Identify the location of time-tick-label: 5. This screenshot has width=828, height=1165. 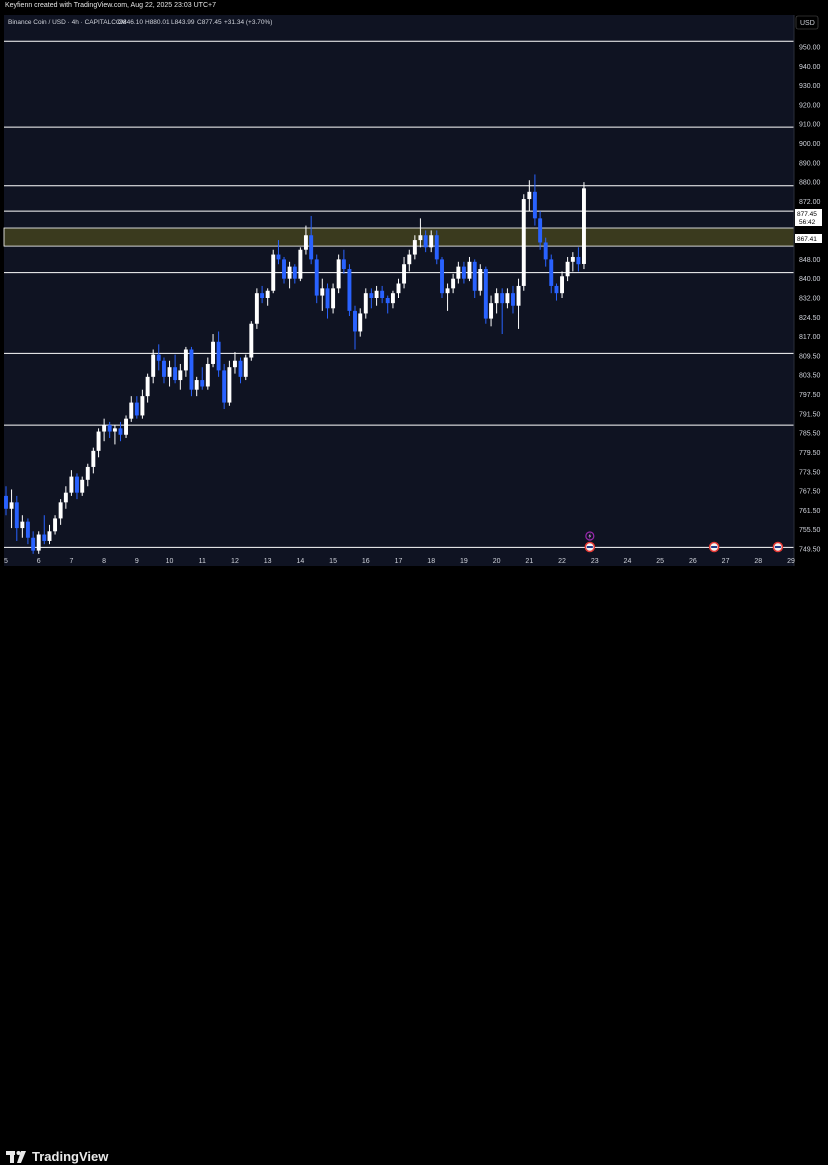
(6, 561).